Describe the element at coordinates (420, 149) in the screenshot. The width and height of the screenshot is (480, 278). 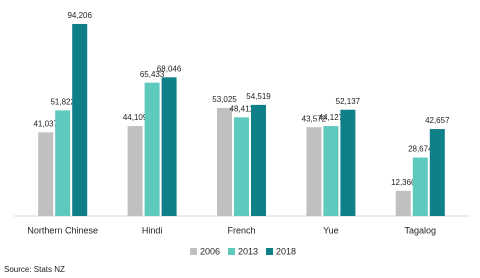
I see `value-label: 28,674` at that location.